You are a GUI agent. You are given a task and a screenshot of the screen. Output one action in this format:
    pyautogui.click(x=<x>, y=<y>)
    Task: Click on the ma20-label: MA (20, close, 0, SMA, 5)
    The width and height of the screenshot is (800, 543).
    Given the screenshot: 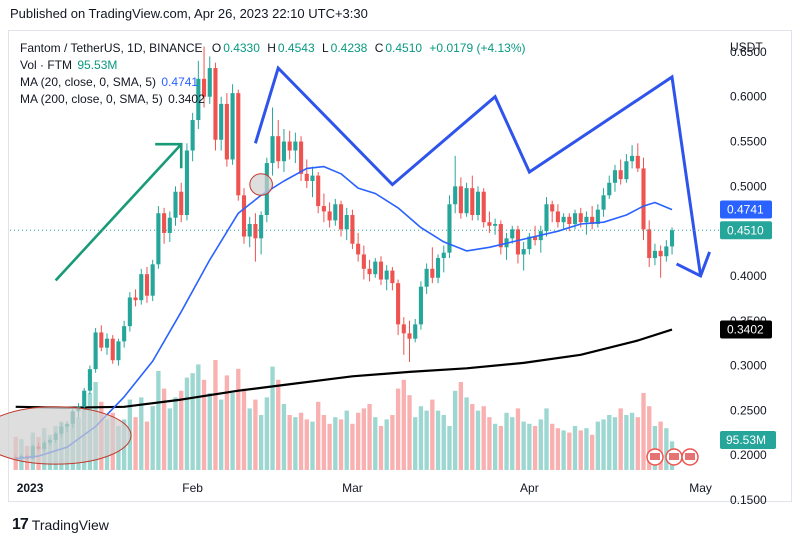 What is the action you would take?
    pyautogui.click(x=88, y=82)
    